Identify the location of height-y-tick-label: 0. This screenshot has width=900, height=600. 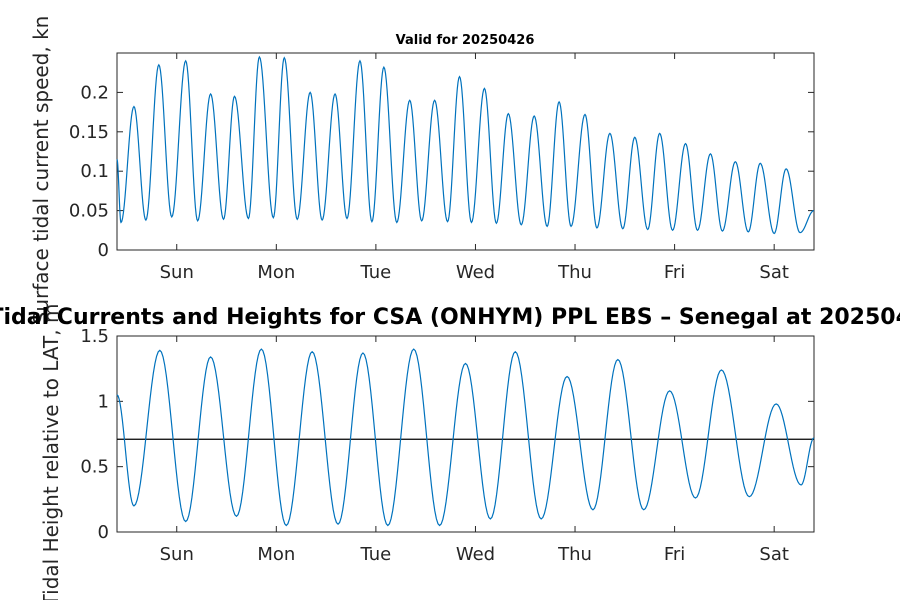
(103, 532).